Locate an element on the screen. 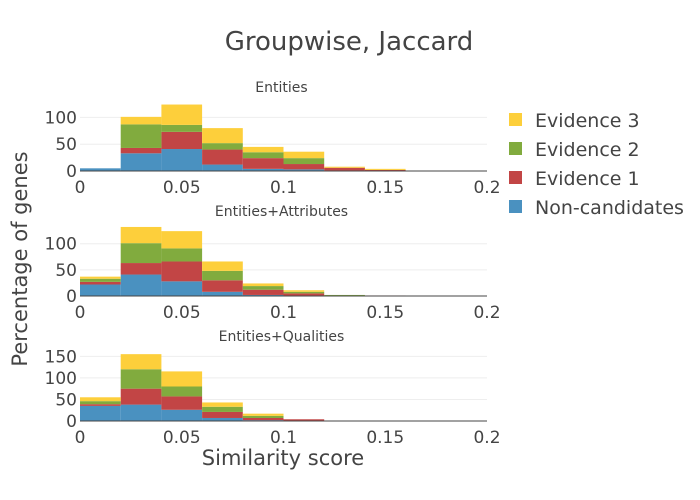 Image resolution: width=700 pixels, height=500 pixels. legend-item-evidence-1: Evidence 1 is located at coordinates (574, 179).